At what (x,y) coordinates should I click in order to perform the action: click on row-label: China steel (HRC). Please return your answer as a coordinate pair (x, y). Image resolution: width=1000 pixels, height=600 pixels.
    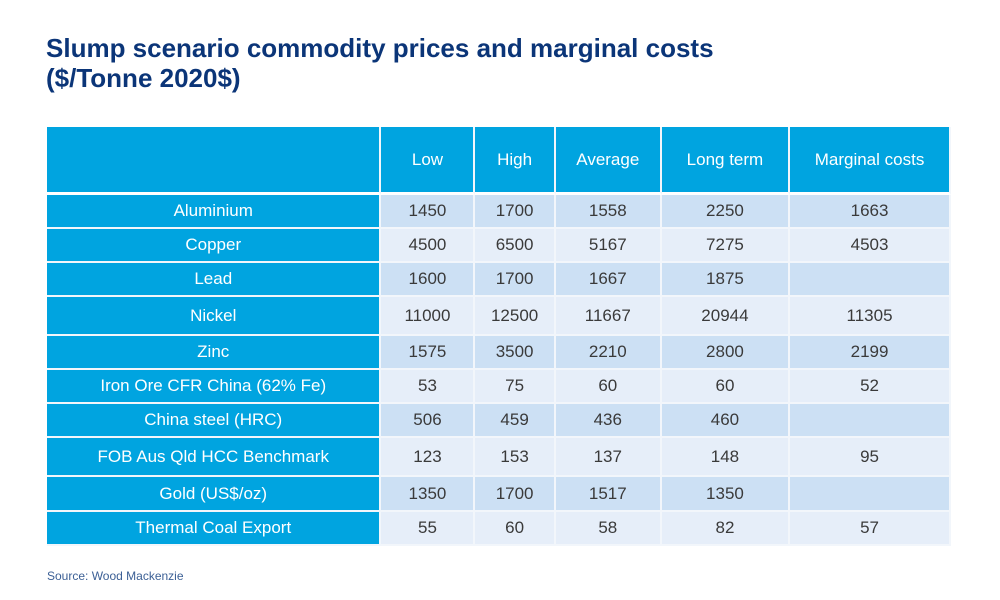
    Looking at the image, I should click on (214, 421).